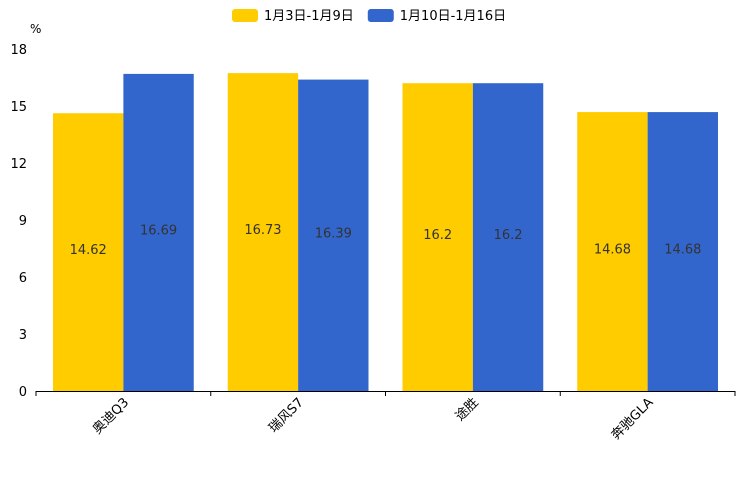 Image resolution: width=744 pixels, height=496 pixels. What do you see at coordinates (18, 107) in the screenshot?
I see `y-tick-label-15: 15` at bounding box center [18, 107].